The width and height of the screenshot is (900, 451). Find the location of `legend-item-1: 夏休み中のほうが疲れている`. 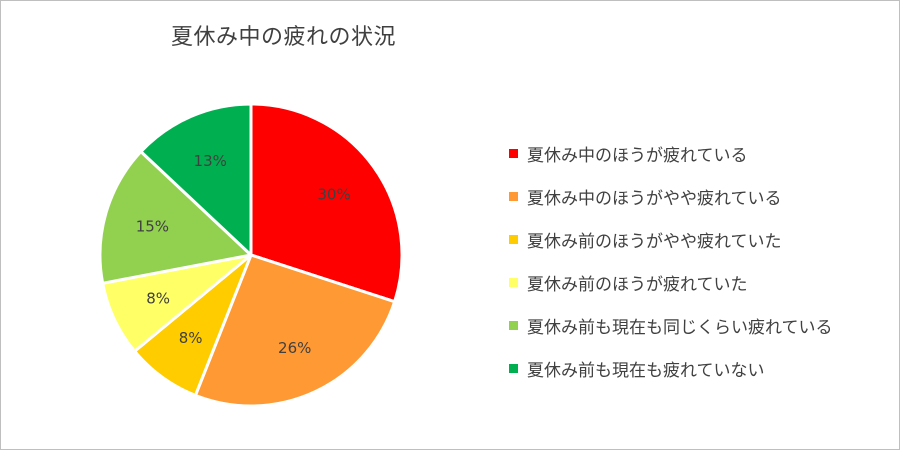

legend-item-1: 夏休み中のほうが疲れている is located at coordinates (671, 155).